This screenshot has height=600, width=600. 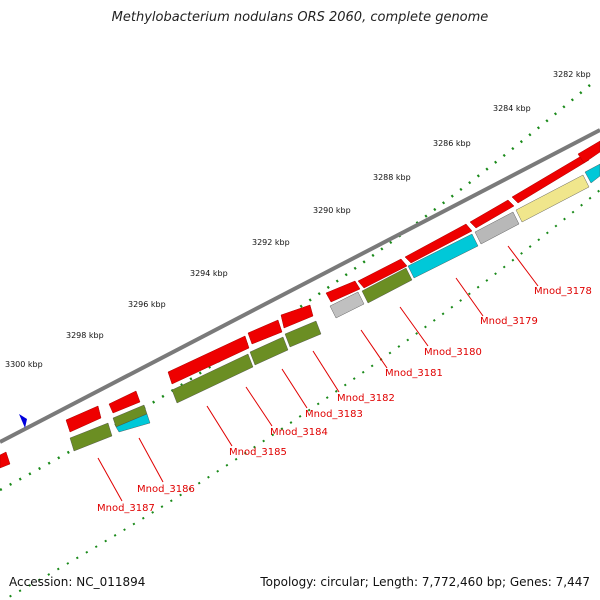 What do you see at coordinates (563, 291) in the screenshot?
I see `gene-label: Mnod_3178` at bounding box center [563, 291].